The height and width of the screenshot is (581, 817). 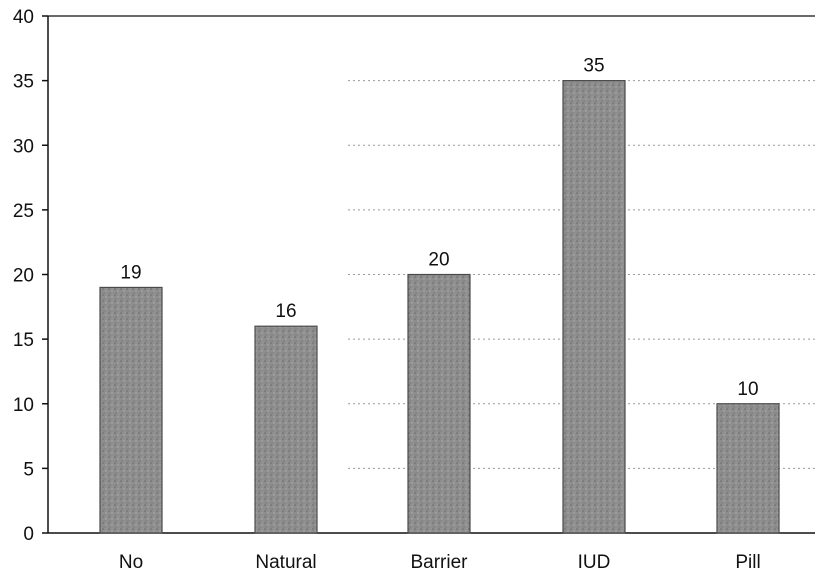 I want to click on bar-natural, so click(x=286, y=429).